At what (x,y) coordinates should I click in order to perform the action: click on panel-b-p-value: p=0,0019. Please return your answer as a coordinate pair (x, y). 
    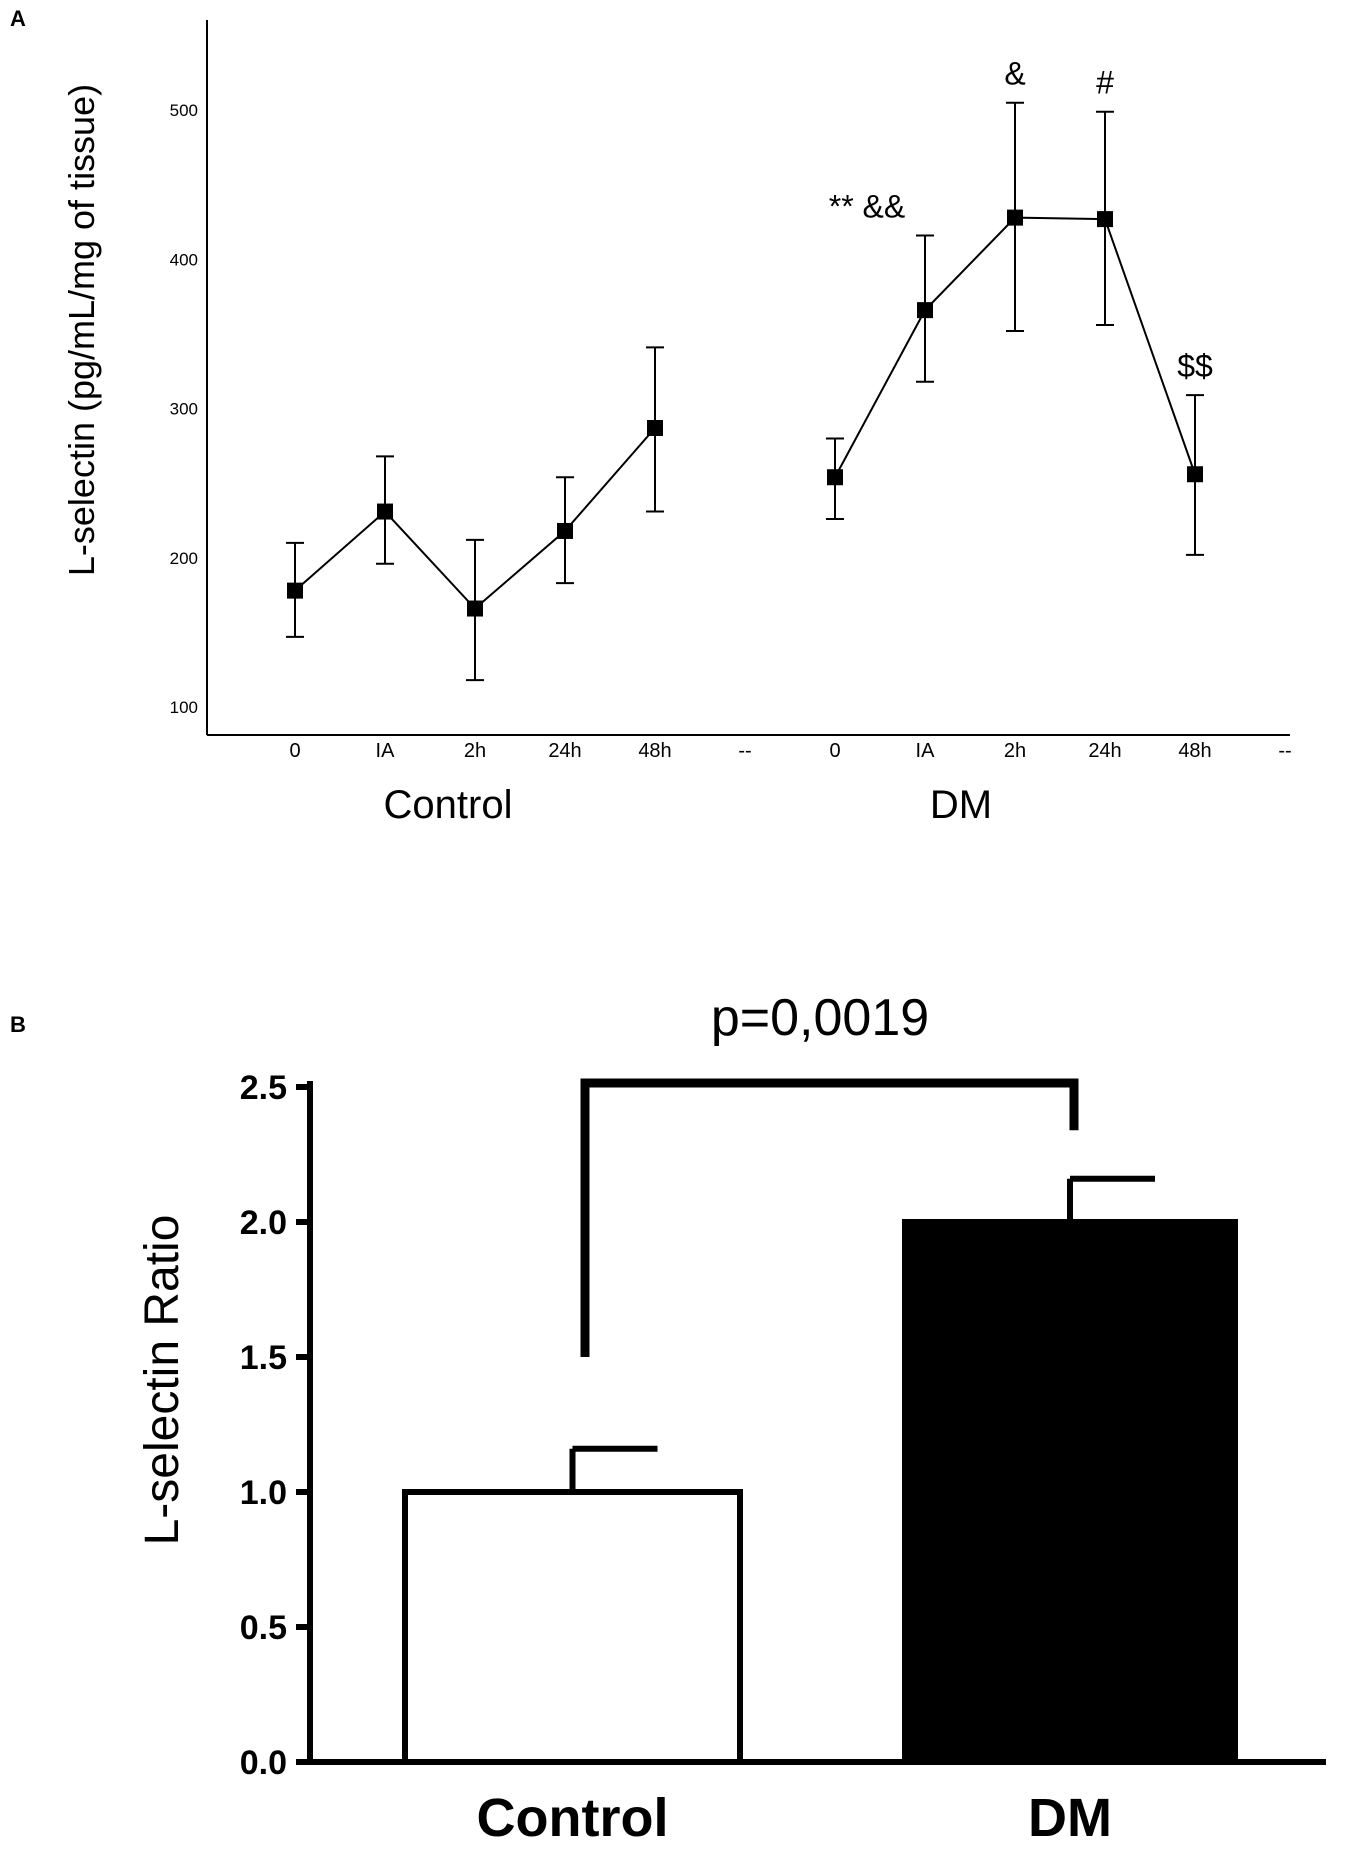
    Looking at the image, I should click on (820, 1018).